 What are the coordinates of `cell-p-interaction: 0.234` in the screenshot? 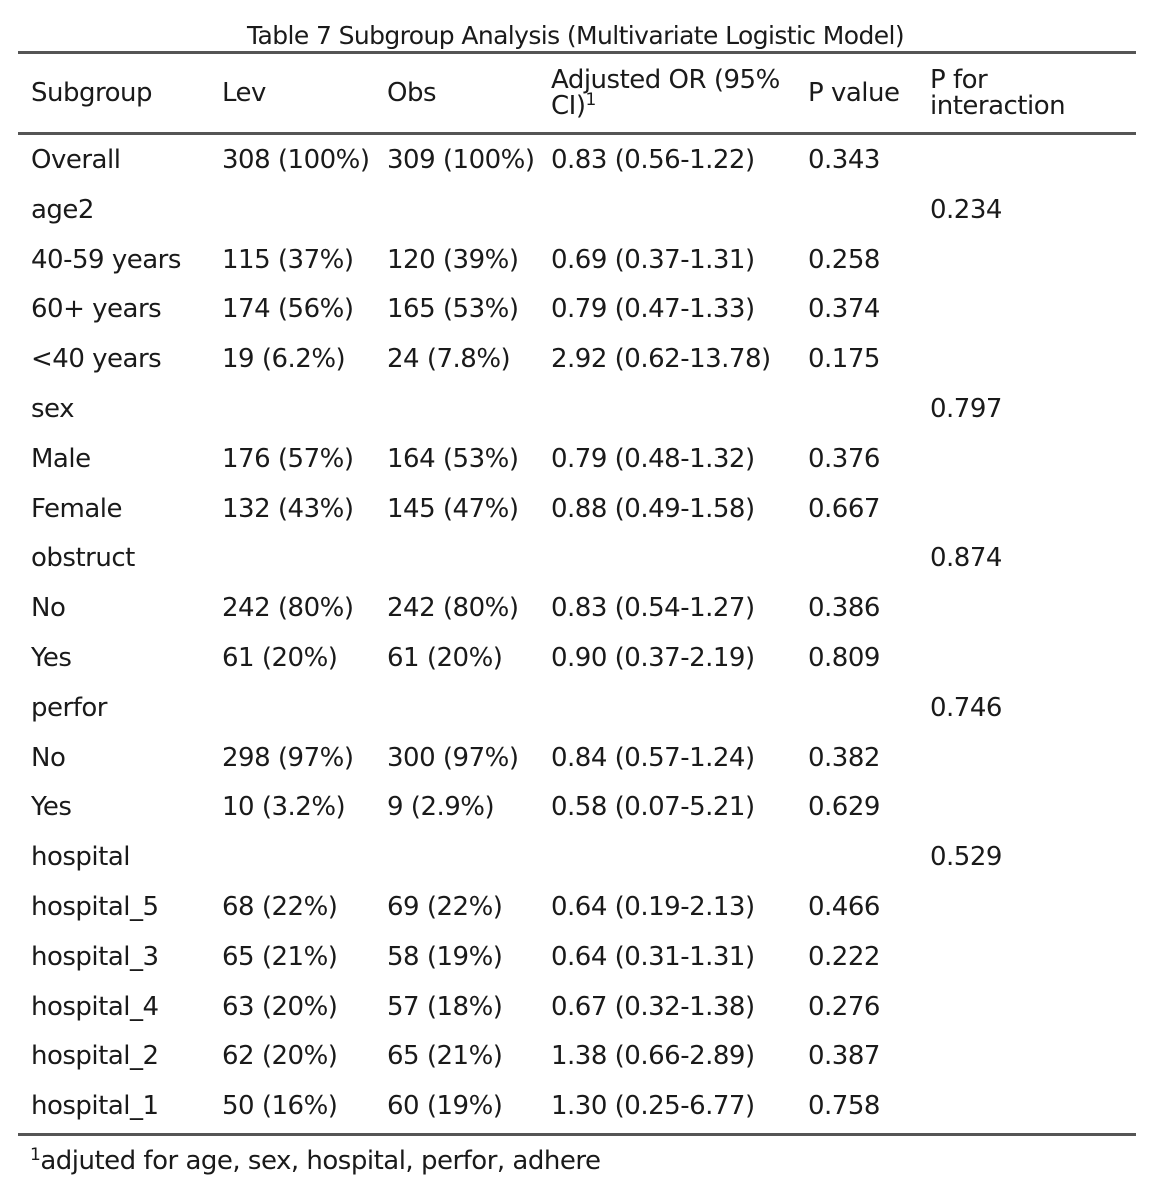 It's located at (966, 209).